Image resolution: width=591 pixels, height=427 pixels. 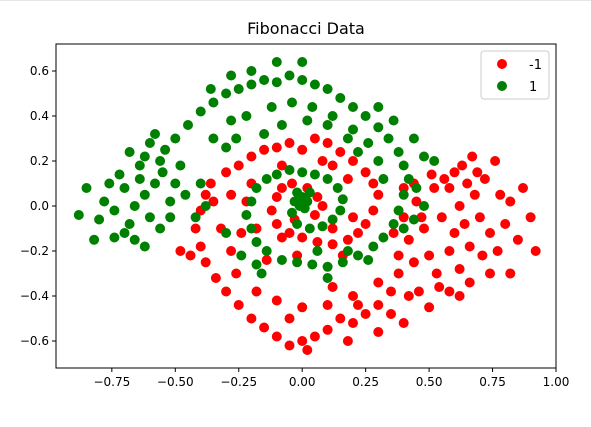 What do you see at coordinates (302, 382) in the screenshot?
I see `x-tick-label: 0.00` at bounding box center [302, 382].